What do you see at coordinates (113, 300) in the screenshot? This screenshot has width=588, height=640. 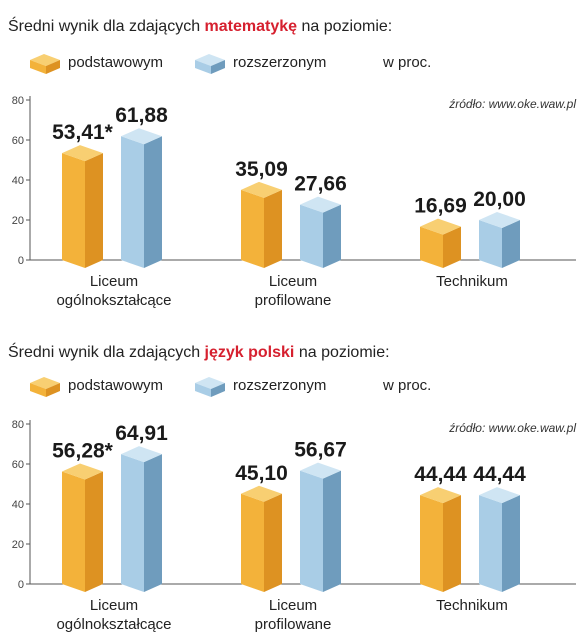 I see `x-category-line: ogólnokształcące` at bounding box center [113, 300].